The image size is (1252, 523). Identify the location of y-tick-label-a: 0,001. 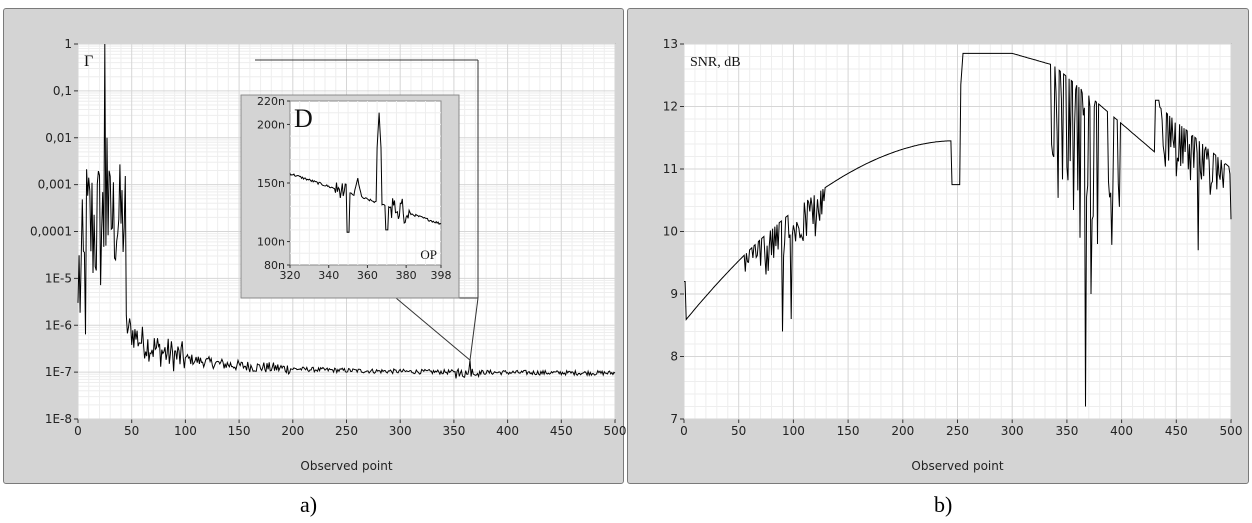
(55, 185).